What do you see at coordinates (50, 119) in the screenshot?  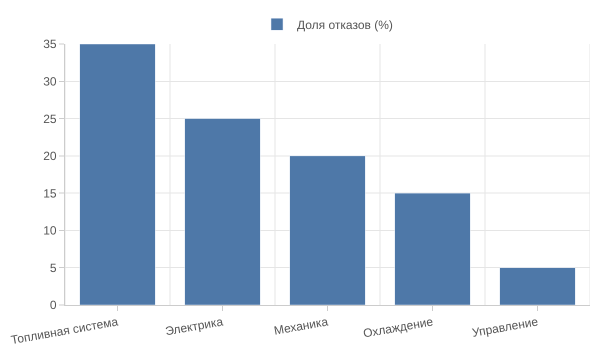 I see `y-tick-label: 25` at bounding box center [50, 119].